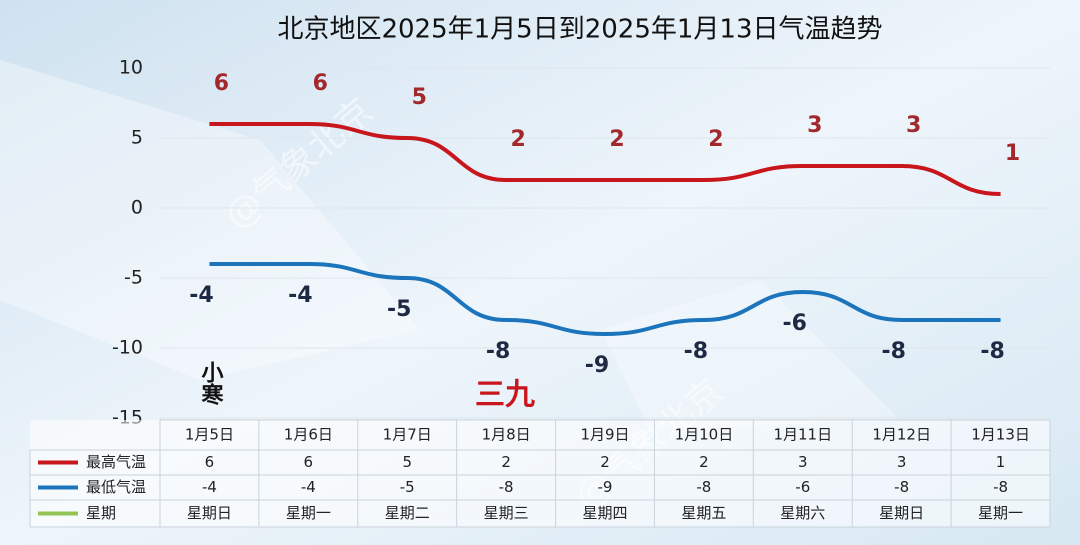 Image resolution: width=1080 pixels, height=545 pixels. What do you see at coordinates (419, 97) in the screenshot?
I see `data-label: 5` at bounding box center [419, 97].